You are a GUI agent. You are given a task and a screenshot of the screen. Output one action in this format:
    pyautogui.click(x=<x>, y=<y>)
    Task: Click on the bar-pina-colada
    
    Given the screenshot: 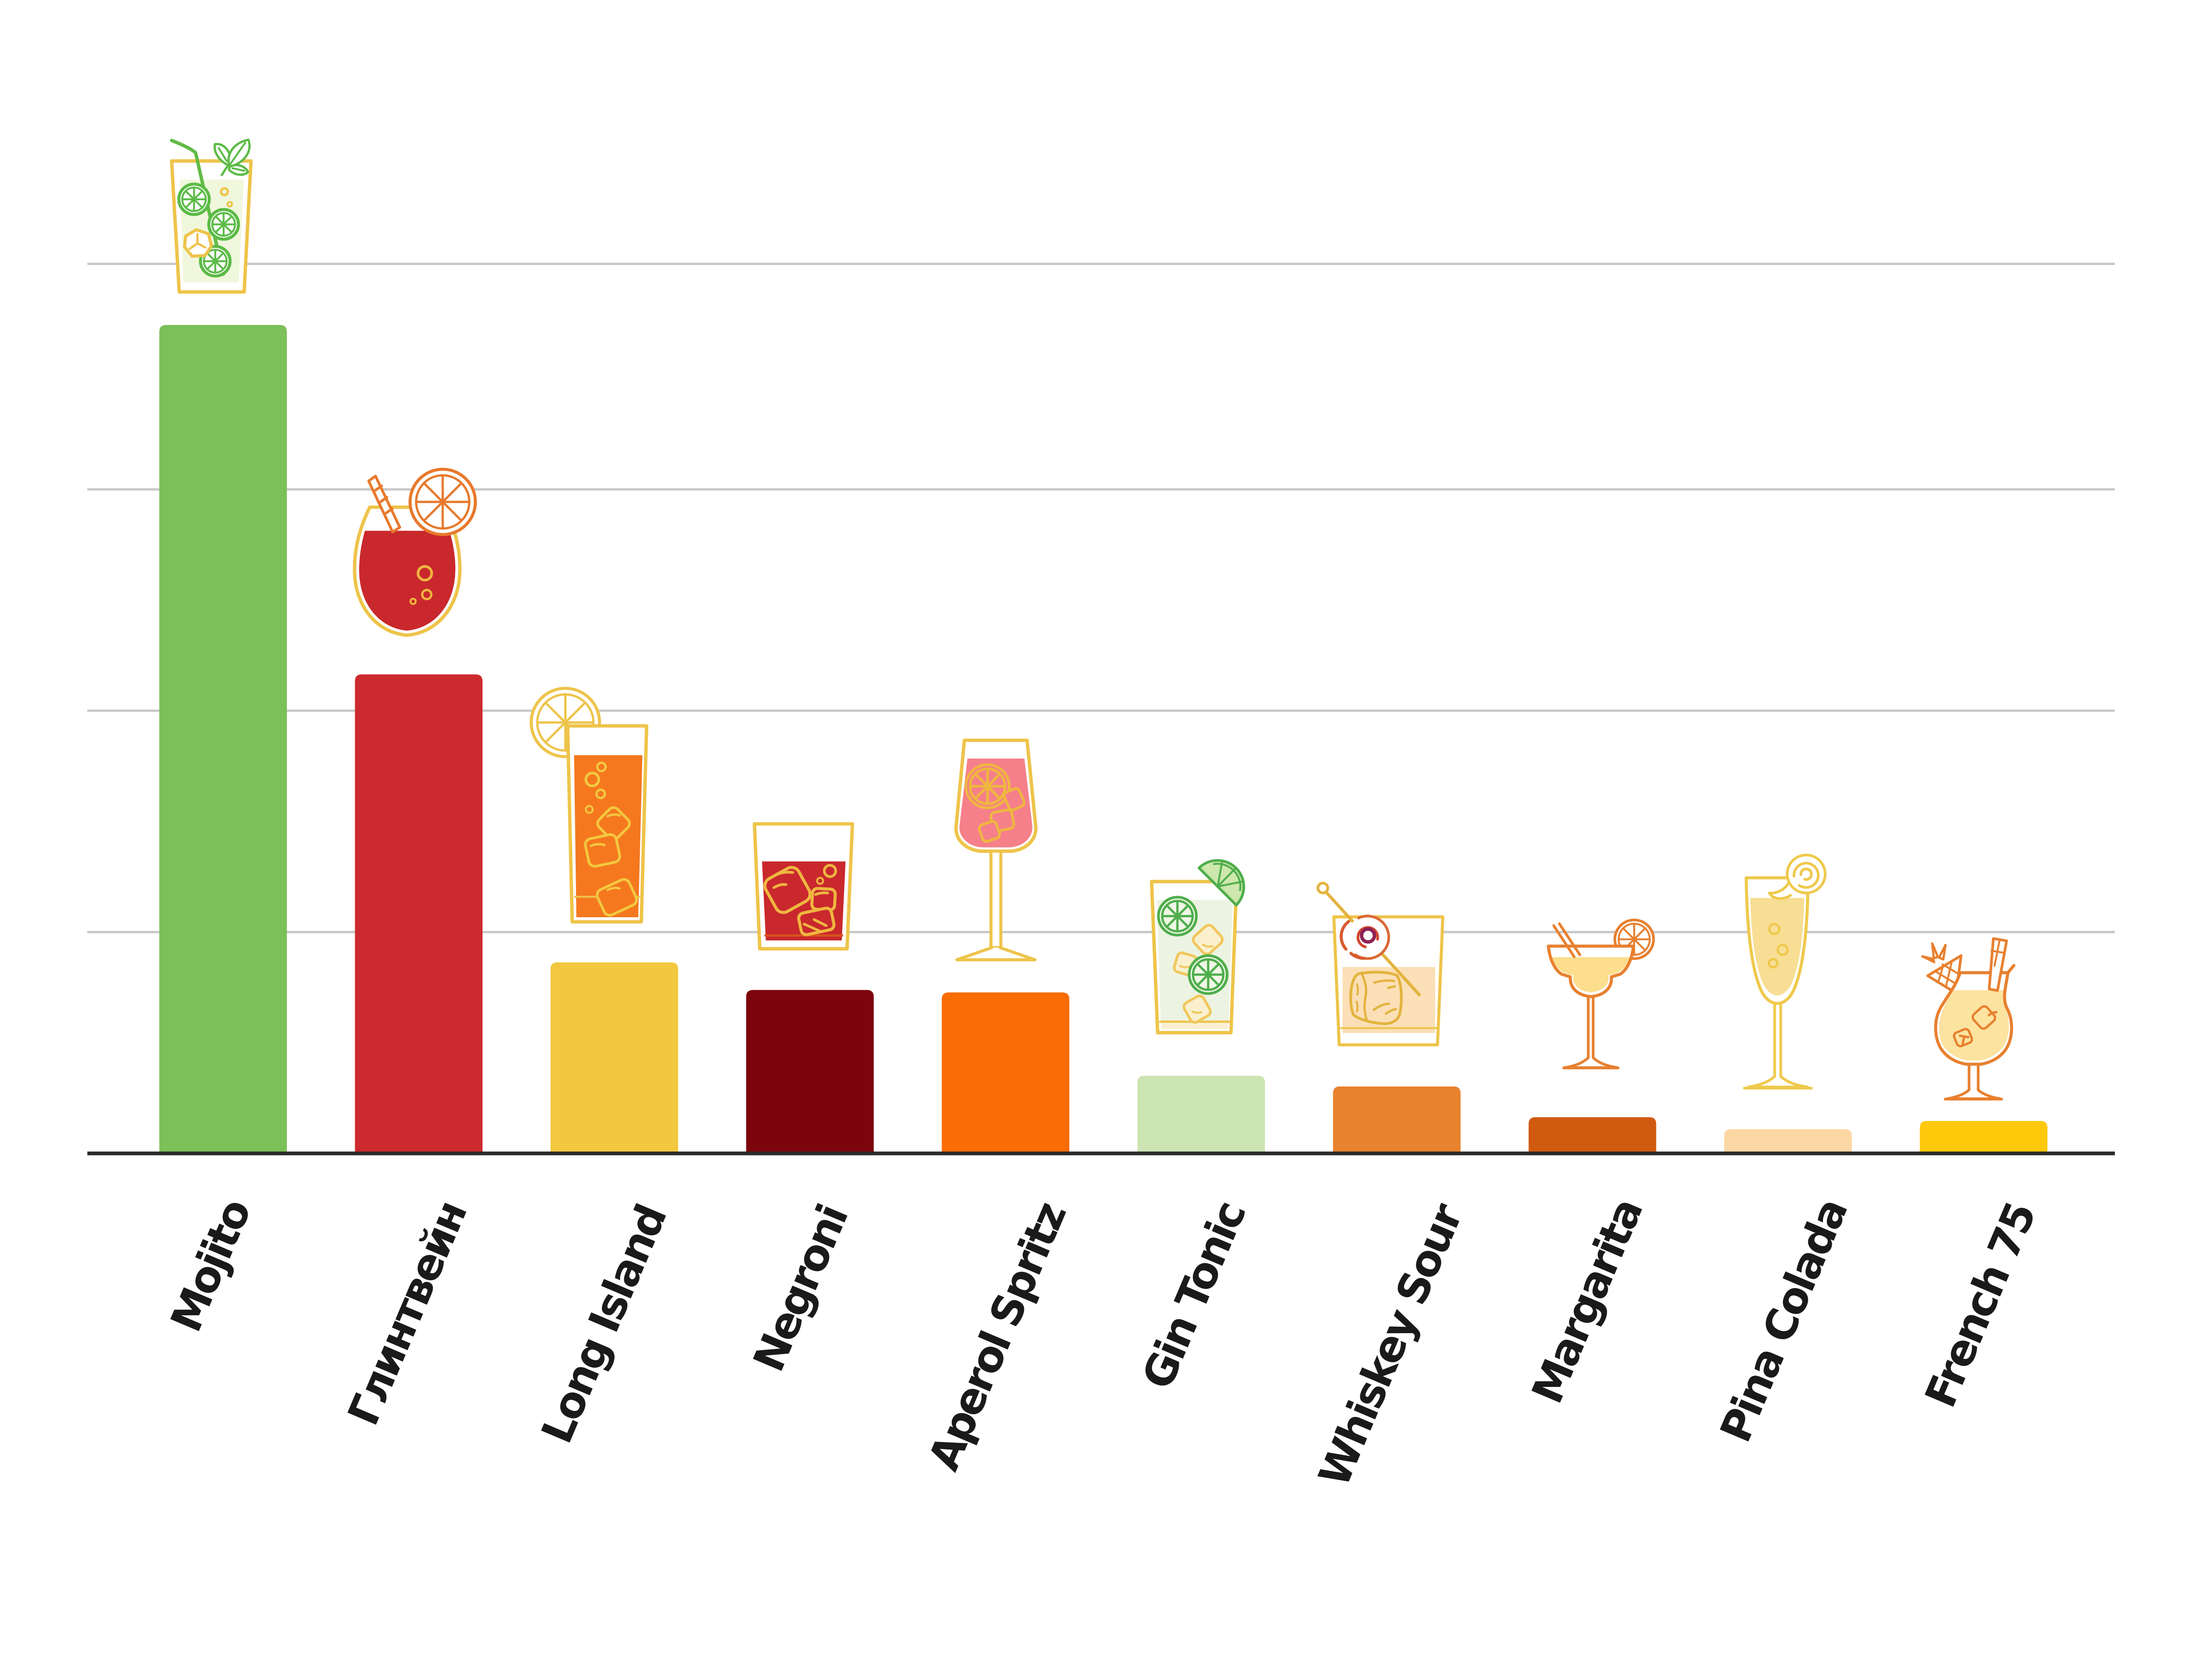 What is the action you would take?
    pyautogui.click(x=1788, y=1142)
    